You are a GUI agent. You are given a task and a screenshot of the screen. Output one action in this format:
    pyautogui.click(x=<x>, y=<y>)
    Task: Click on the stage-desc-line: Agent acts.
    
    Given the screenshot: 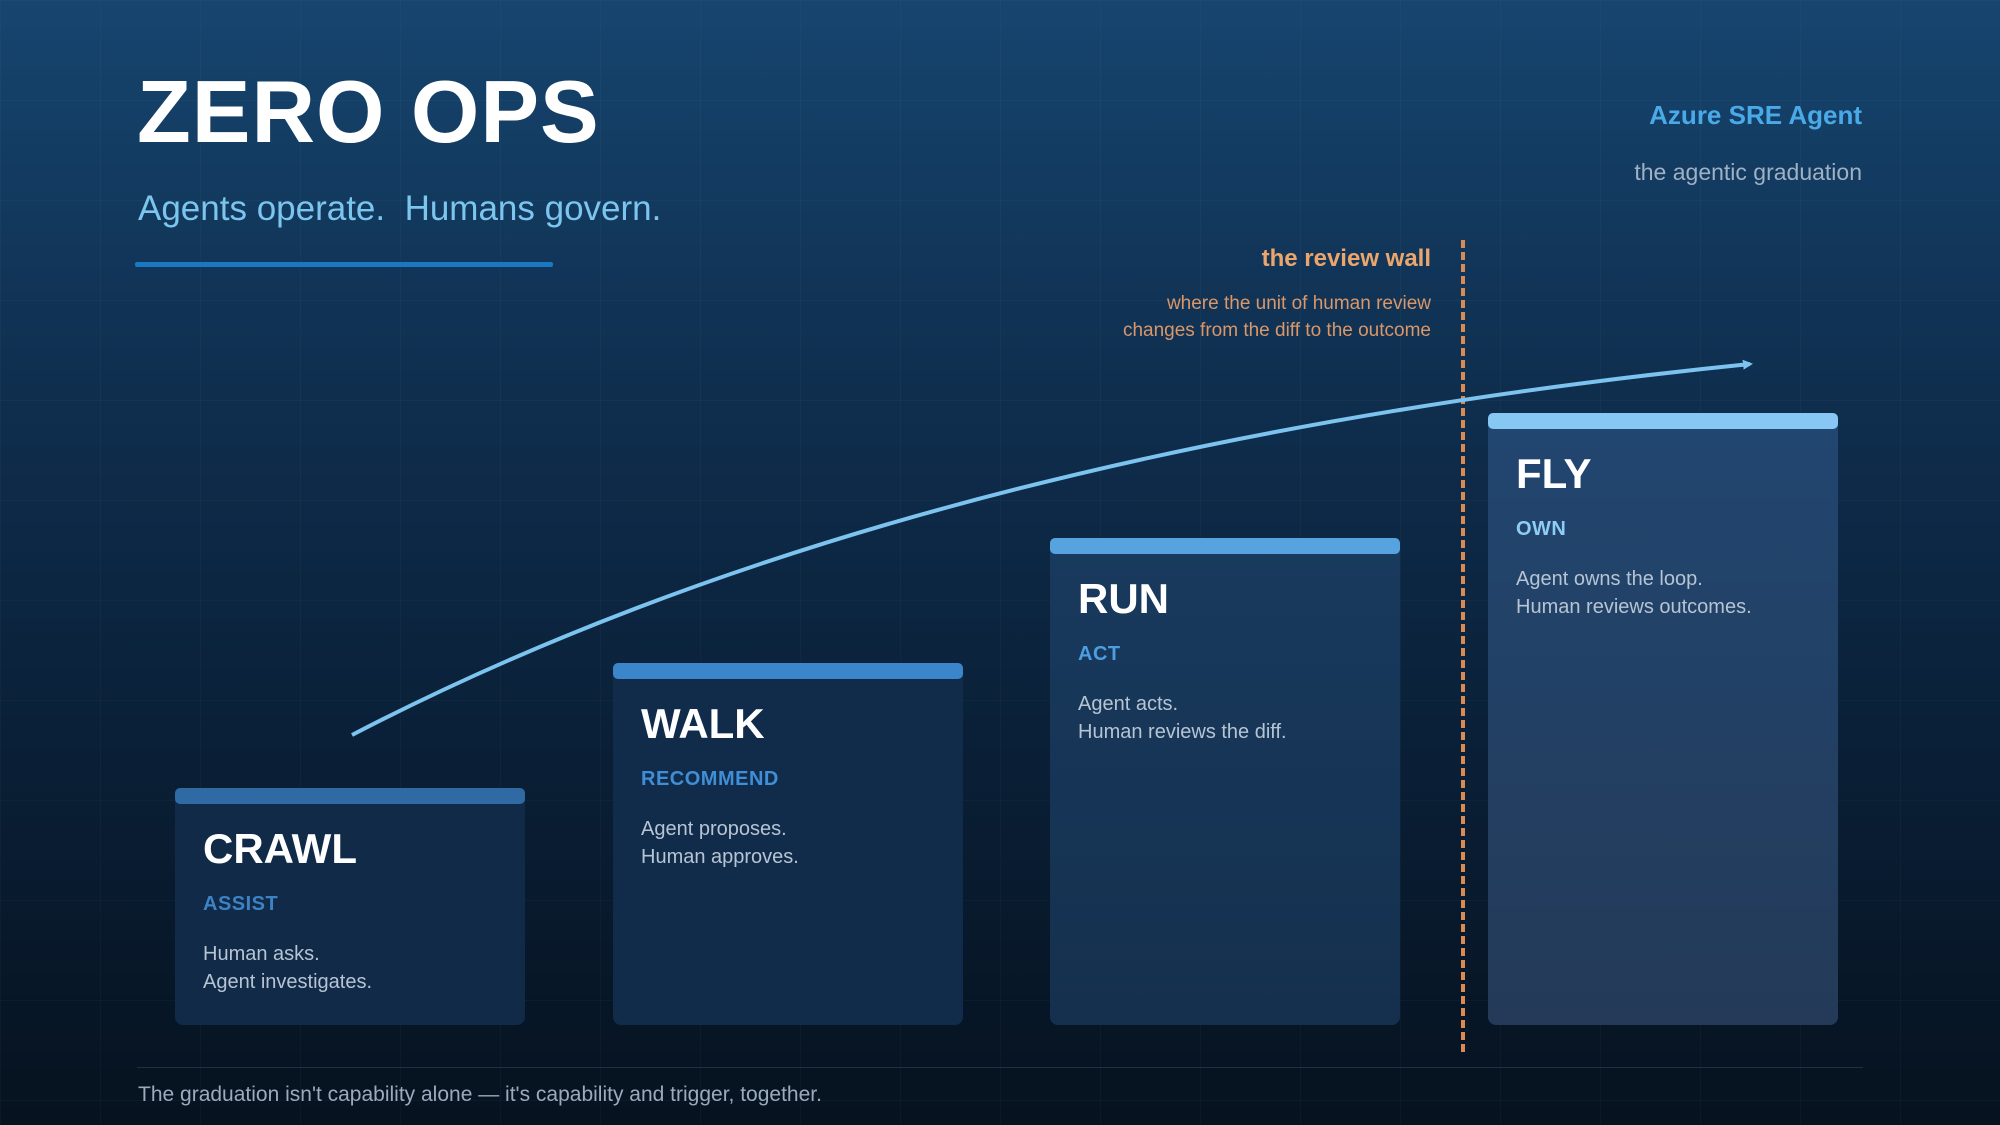 What is the action you would take?
    pyautogui.click(x=1128, y=704)
    